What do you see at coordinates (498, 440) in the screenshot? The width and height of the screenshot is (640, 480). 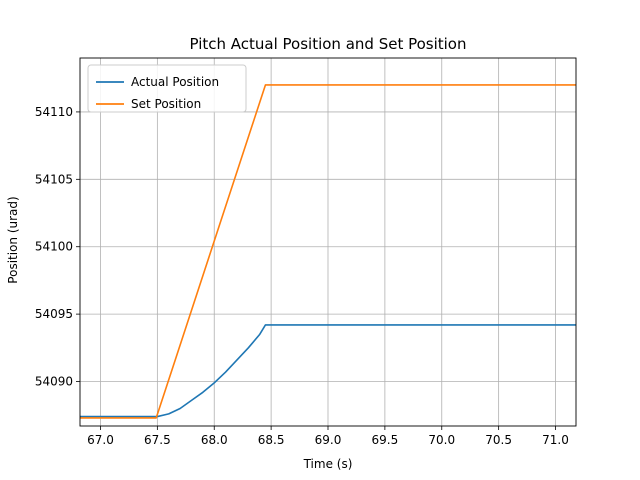 I see `x-tick-label: 70.5` at bounding box center [498, 440].